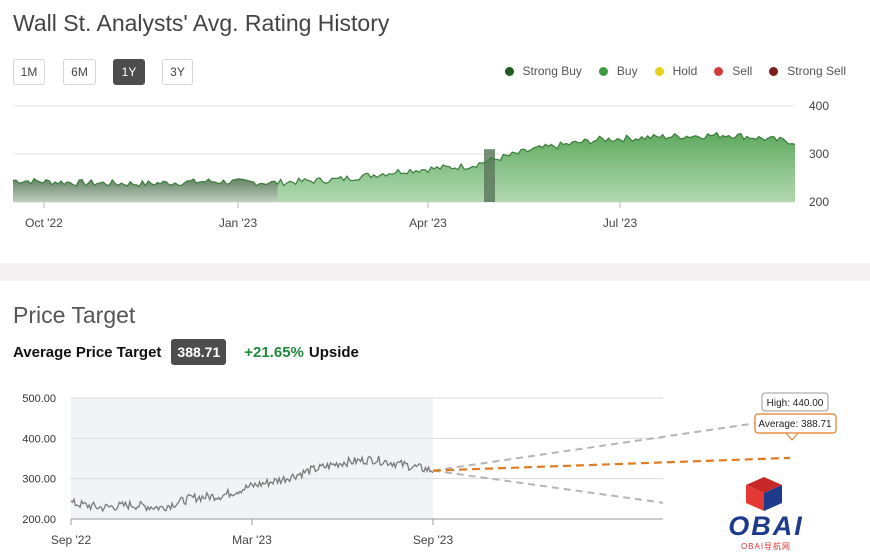 This screenshot has height=560, width=870. Describe the element at coordinates (44, 223) in the screenshot. I see `x-tick-label: Oct '22` at that location.